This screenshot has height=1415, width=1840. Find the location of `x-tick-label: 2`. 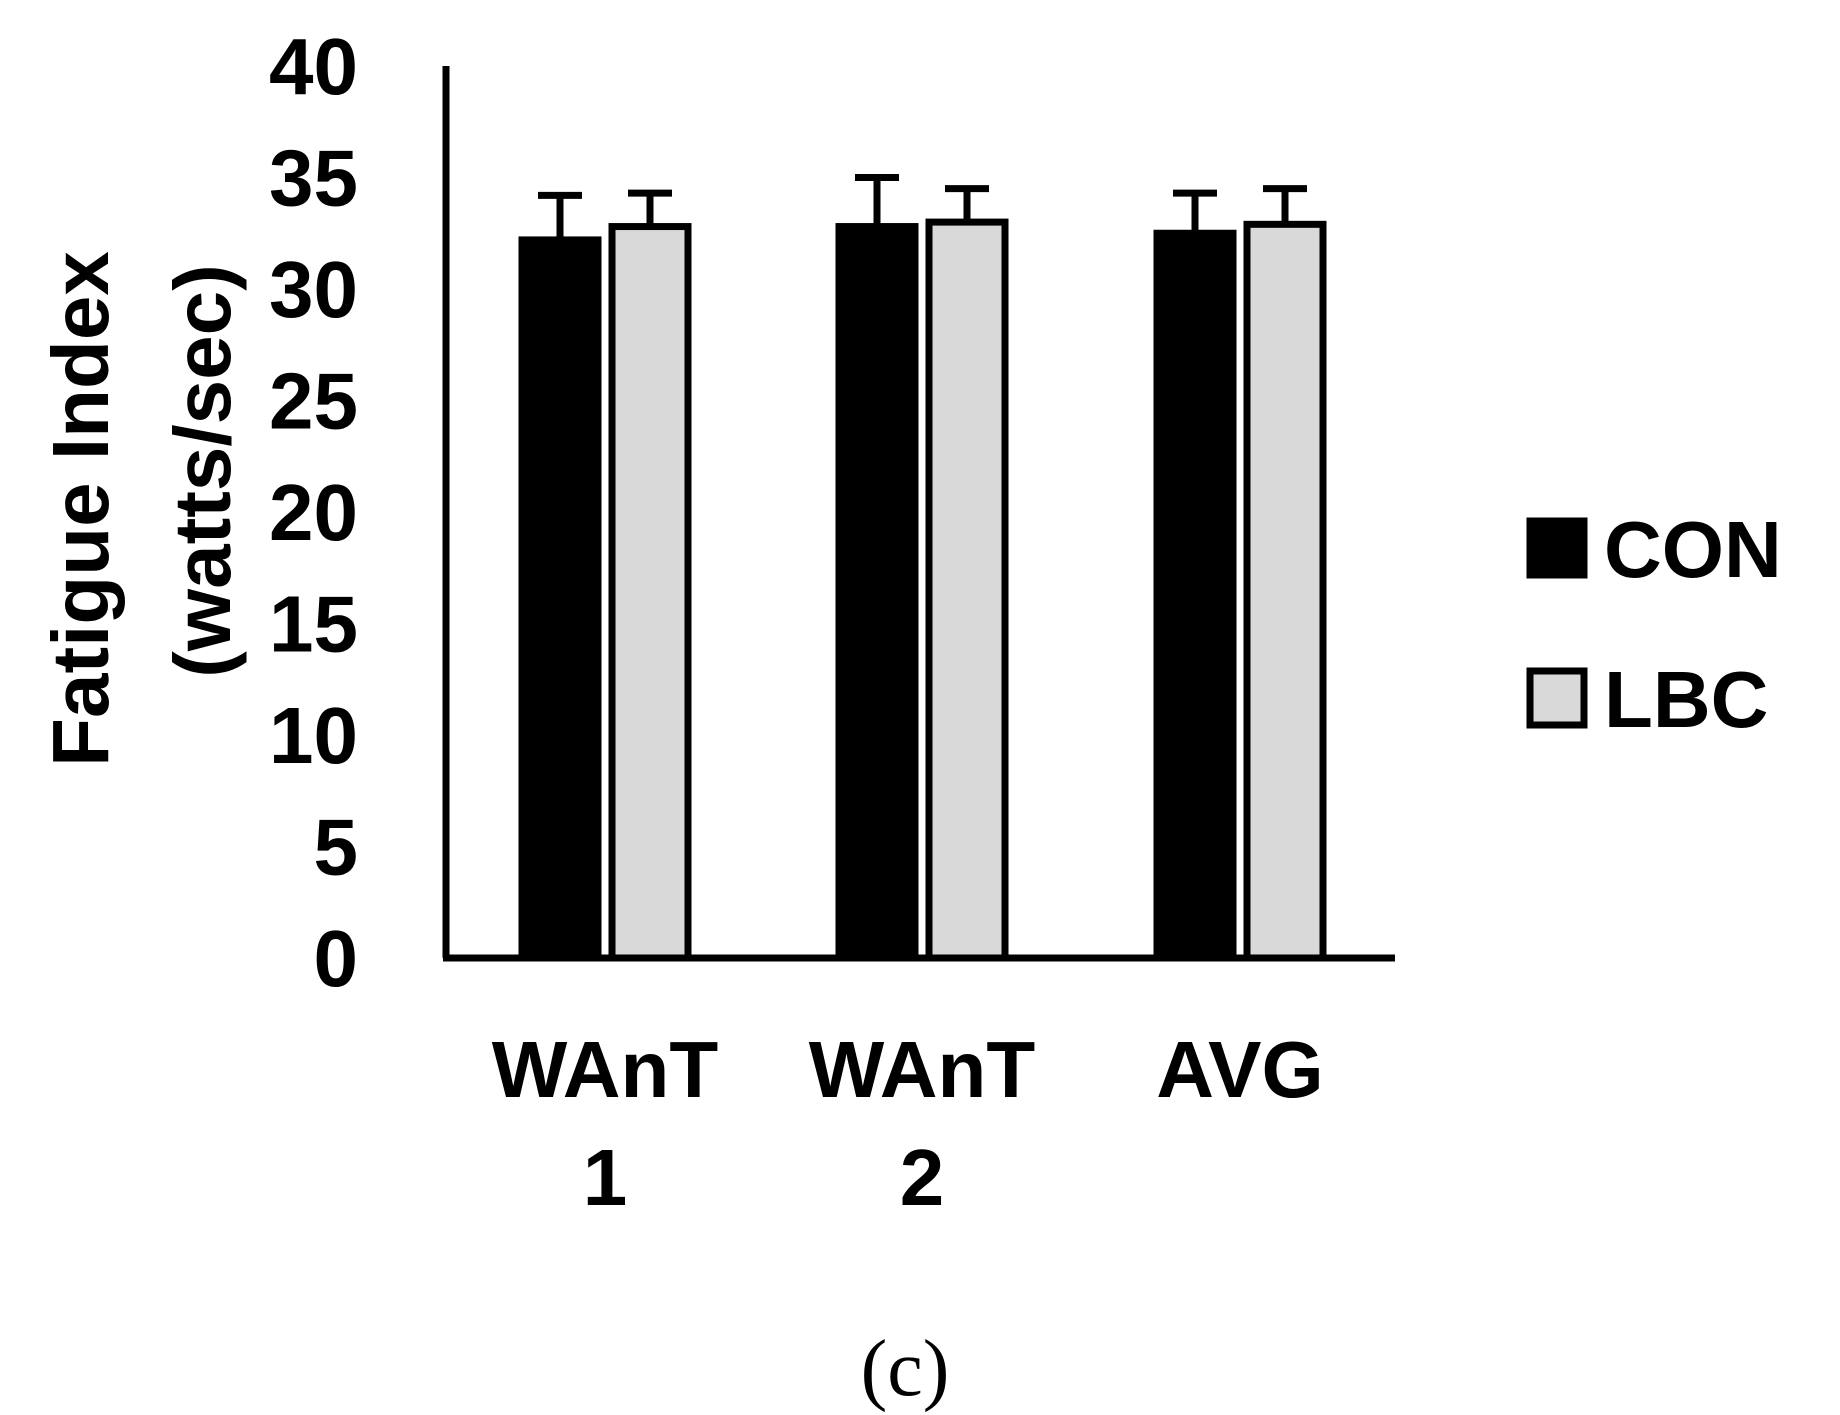

x-tick-label: 2 is located at coordinates (922, 1177).